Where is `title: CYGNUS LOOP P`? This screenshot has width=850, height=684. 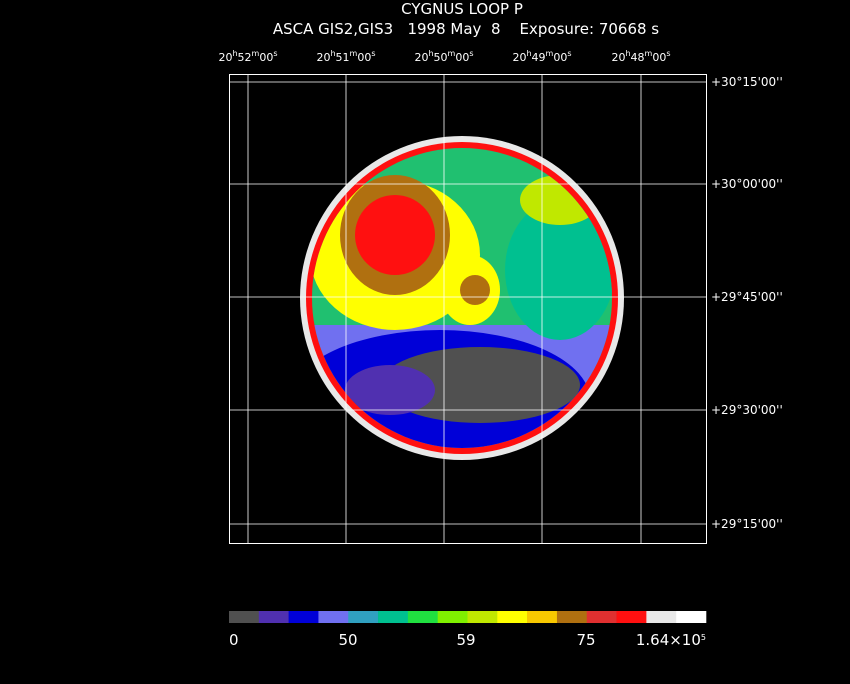
title: CYGNUS LOOP P is located at coordinates (462, 9).